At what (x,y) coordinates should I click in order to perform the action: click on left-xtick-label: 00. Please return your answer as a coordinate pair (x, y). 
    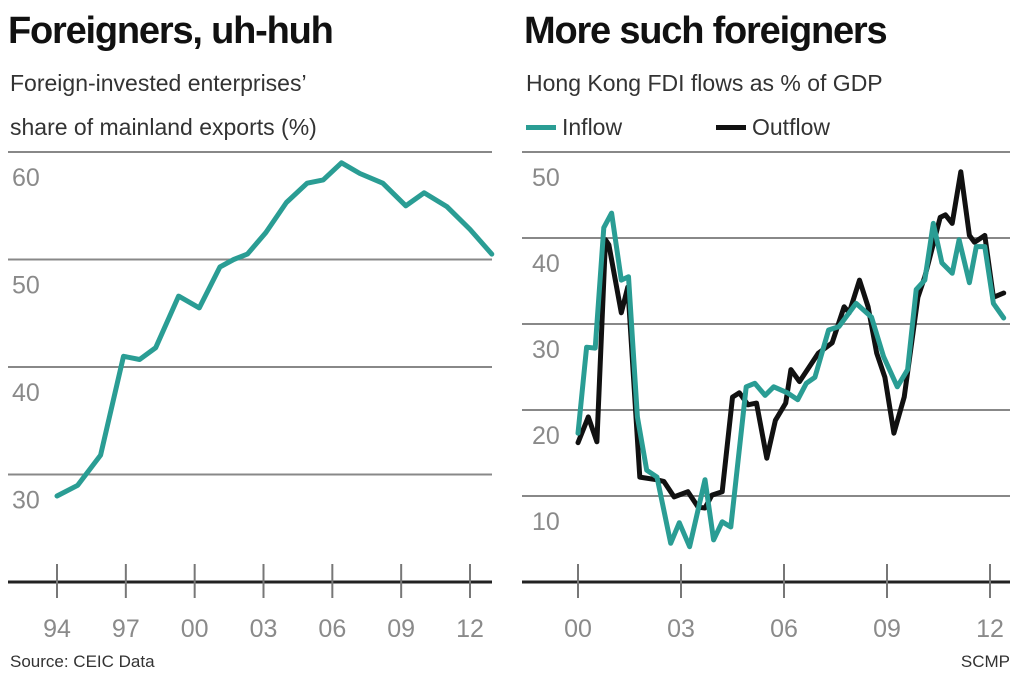
    Looking at the image, I should click on (195, 629).